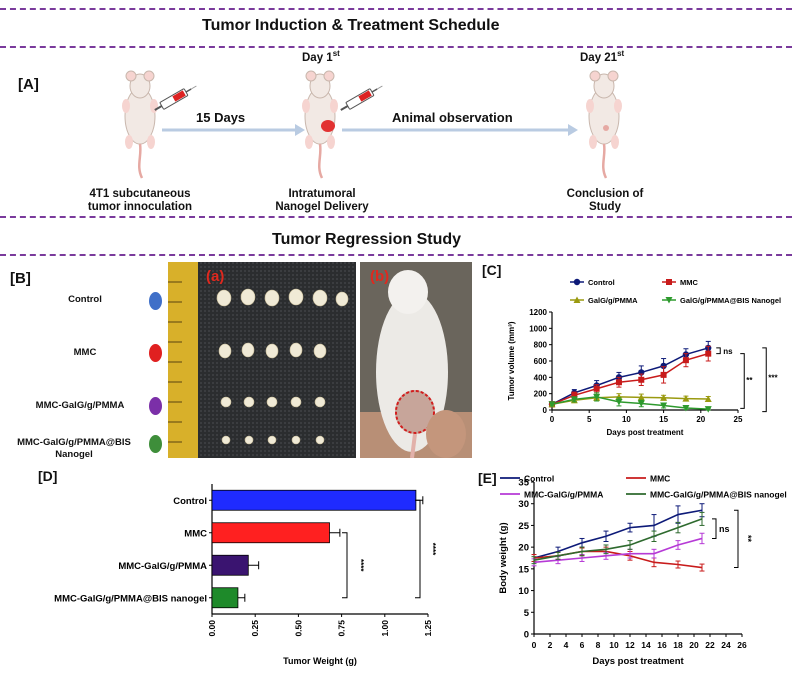 This screenshot has width=792, height=692. Describe the element at coordinates (361, 98) in the screenshot. I see `syringe-2-icon` at that location.